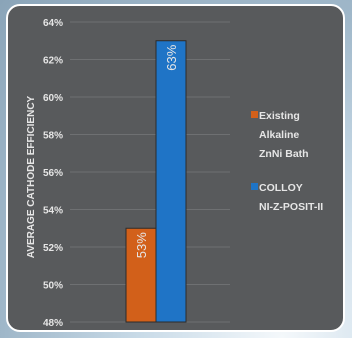 This screenshot has width=352, height=338. I want to click on y-axis-label: AVERAGE CATHODE EFFICIENCY, so click(31, 176).